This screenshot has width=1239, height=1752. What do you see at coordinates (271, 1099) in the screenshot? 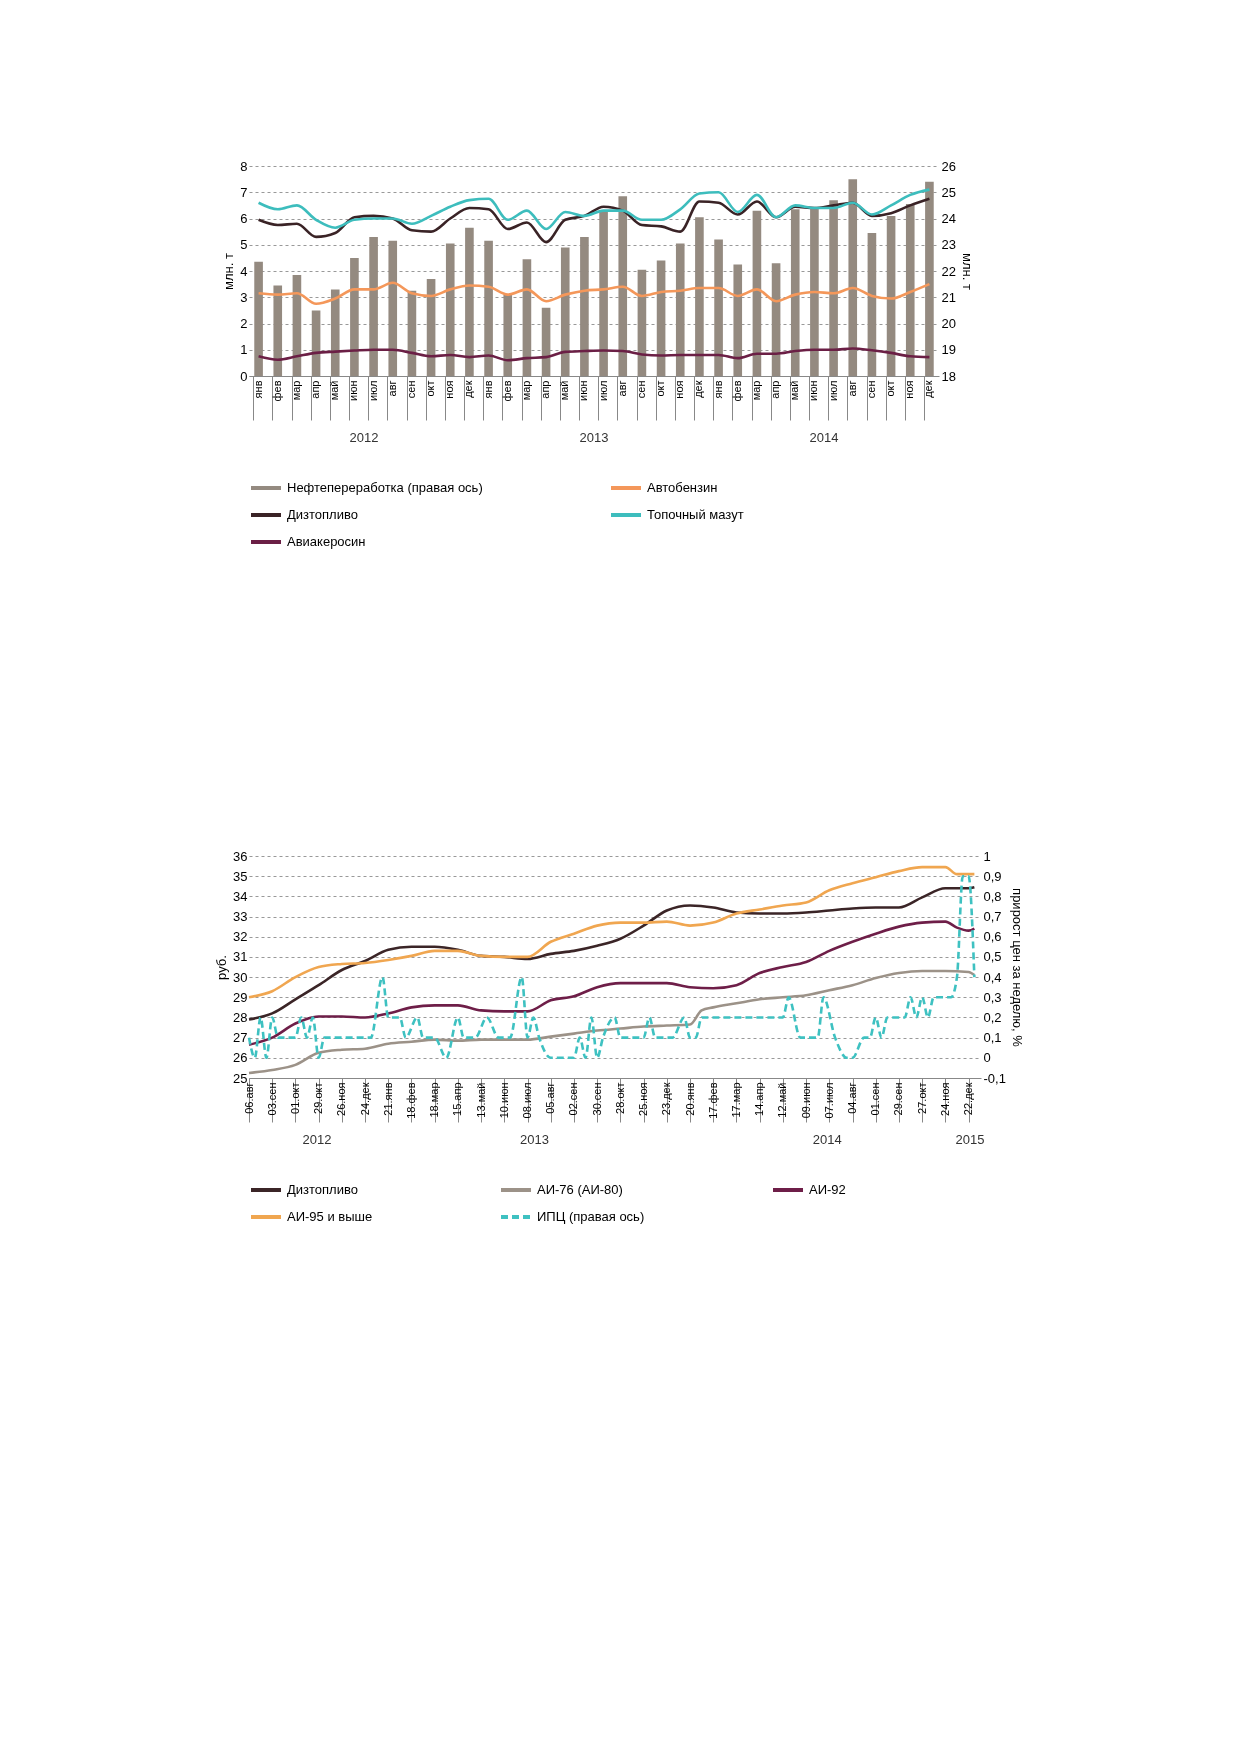
I see `x-tick-label: 03.сен` at bounding box center [271, 1099].